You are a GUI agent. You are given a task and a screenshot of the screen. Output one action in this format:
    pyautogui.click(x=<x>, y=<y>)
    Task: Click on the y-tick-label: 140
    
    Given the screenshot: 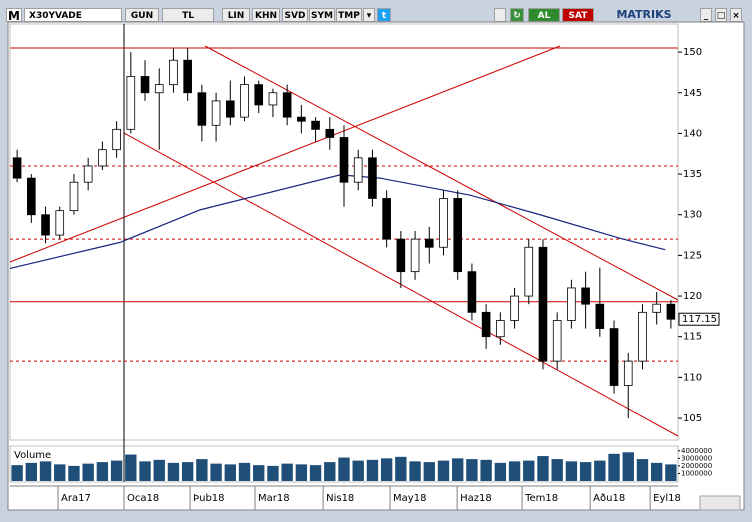 What is the action you would take?
    pyautogui.click(x=692, y=133)
    